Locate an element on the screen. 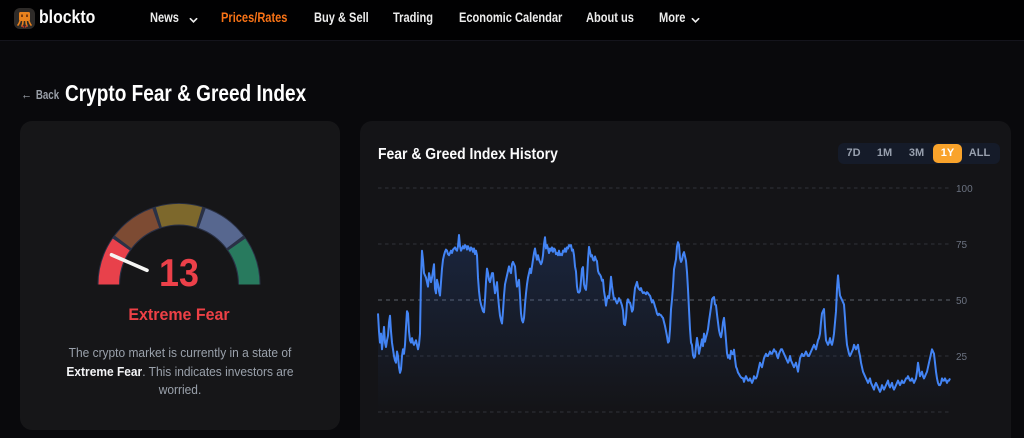 The image size is (1024, 438). svg-text: 50 is located at coordinates (962, 301).